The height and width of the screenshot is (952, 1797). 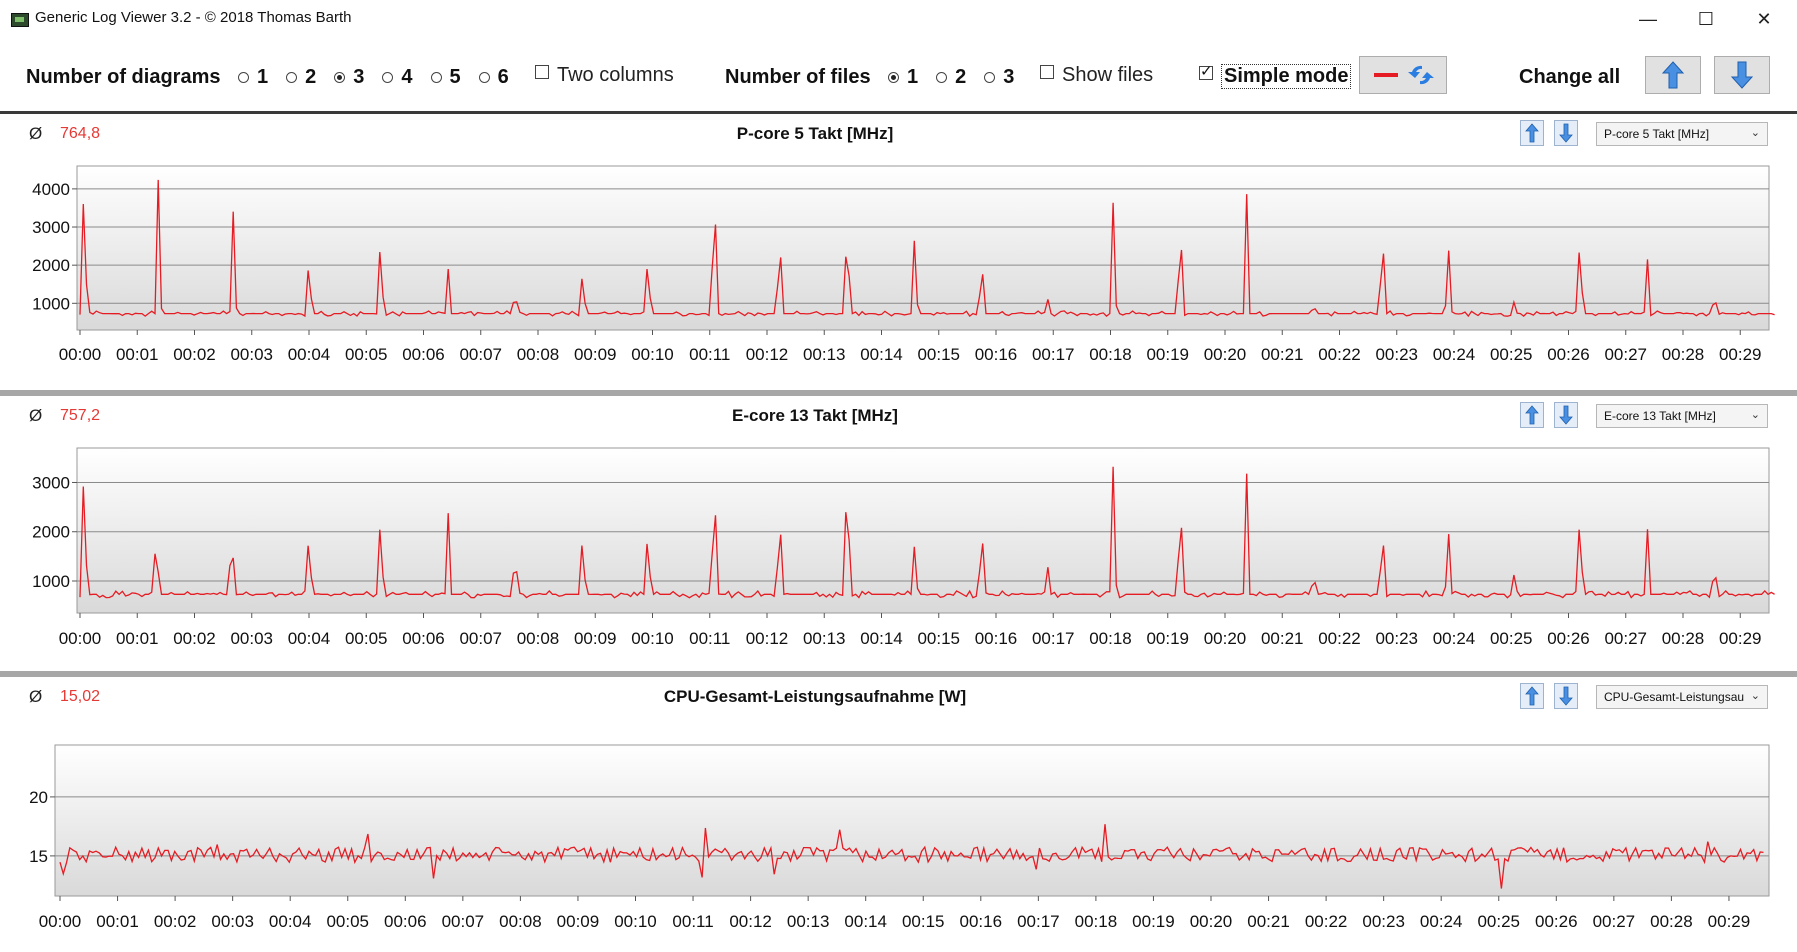 What do you see at coordinates (445, 77) in the screenshot?
I see `diagram-count-radio-5: 5` at bounding box center [445, 77].